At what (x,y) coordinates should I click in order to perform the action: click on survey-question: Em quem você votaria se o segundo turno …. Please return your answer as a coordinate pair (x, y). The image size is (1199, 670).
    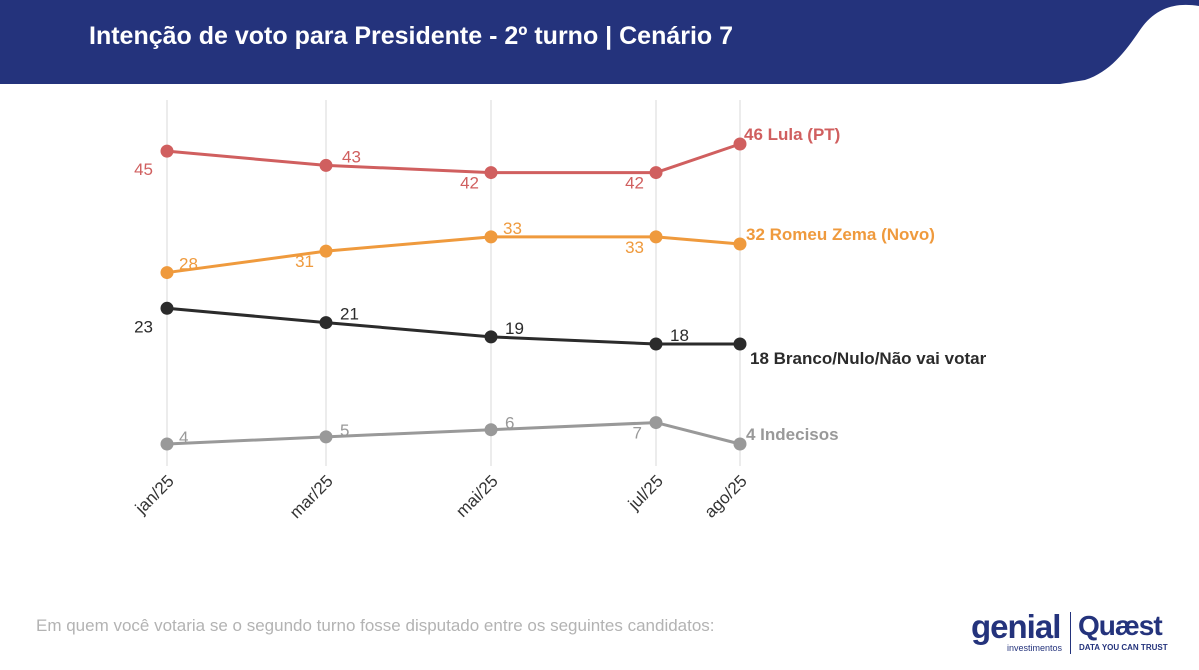
    Looking at the image, I should click on (375, 625).